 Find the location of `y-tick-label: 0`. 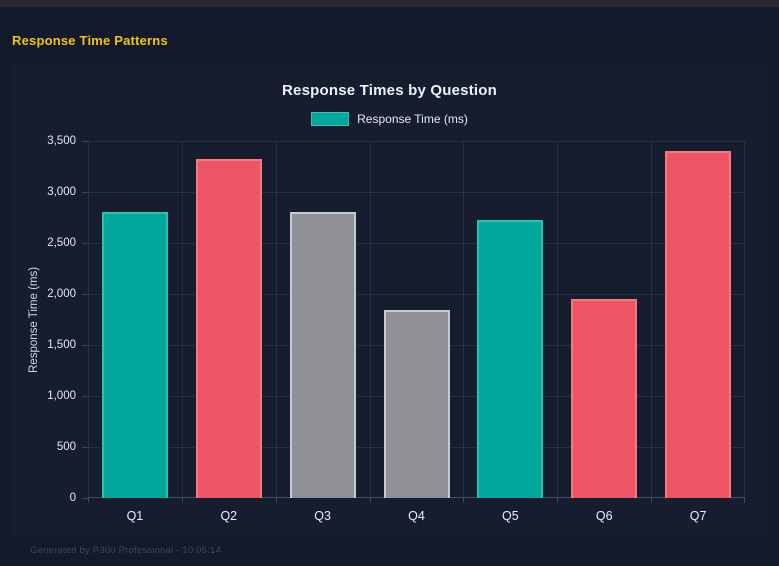

y-tick-label: 0 is located at coordinates (72, 498).